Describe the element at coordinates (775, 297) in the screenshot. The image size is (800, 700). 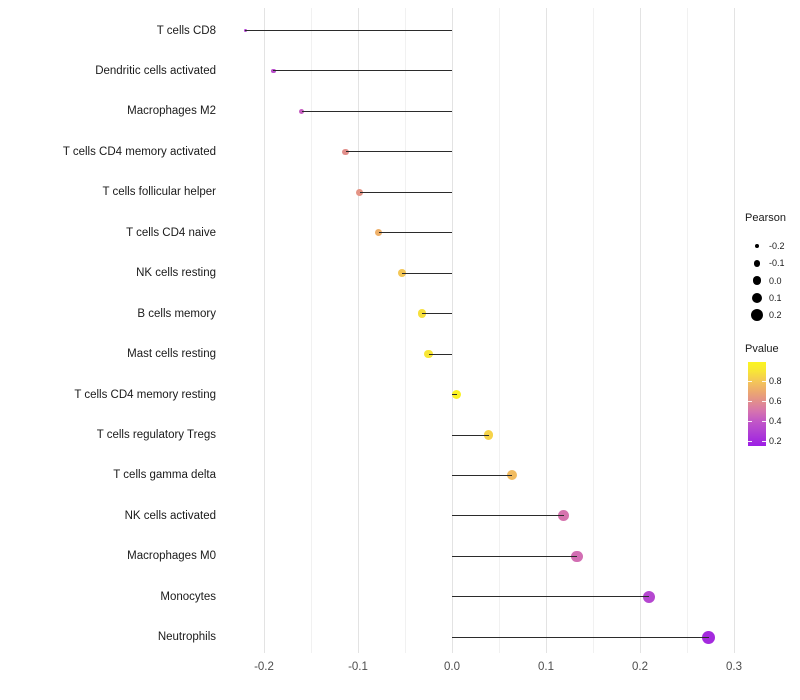
I see `size-legend-label: 0.1` at that location.